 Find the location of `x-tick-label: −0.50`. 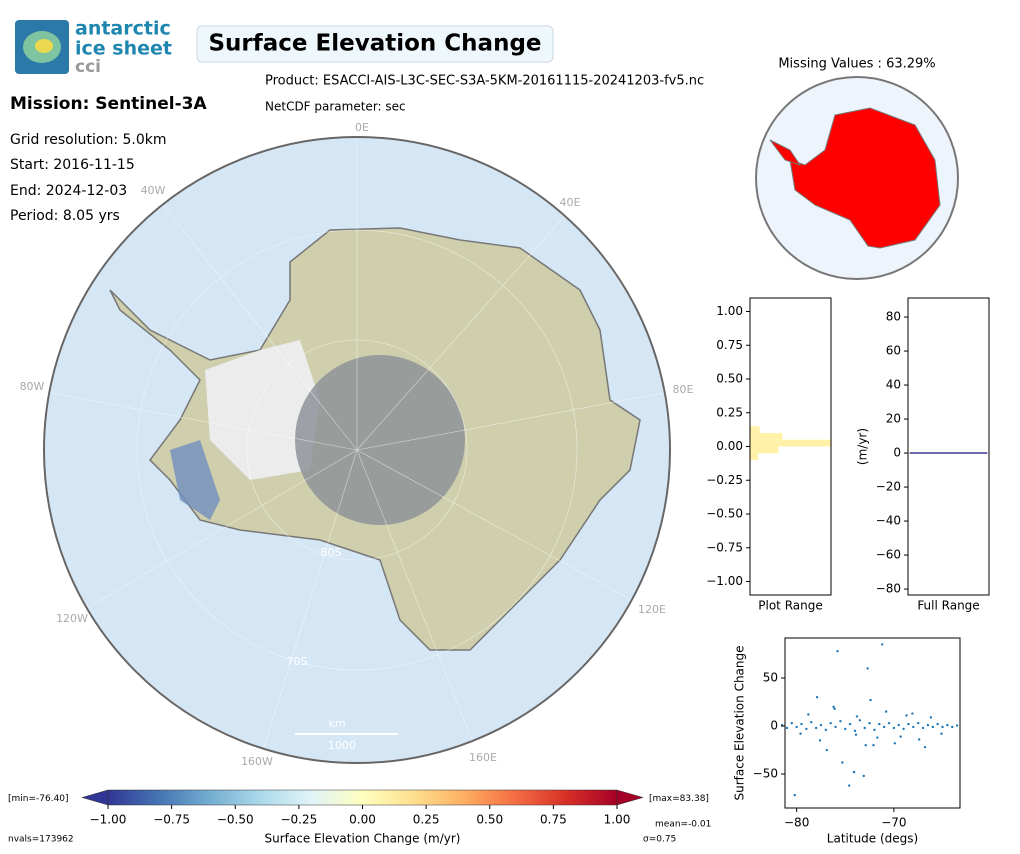

x-tick-label: −0.50 is located at coordinates (235, 820).